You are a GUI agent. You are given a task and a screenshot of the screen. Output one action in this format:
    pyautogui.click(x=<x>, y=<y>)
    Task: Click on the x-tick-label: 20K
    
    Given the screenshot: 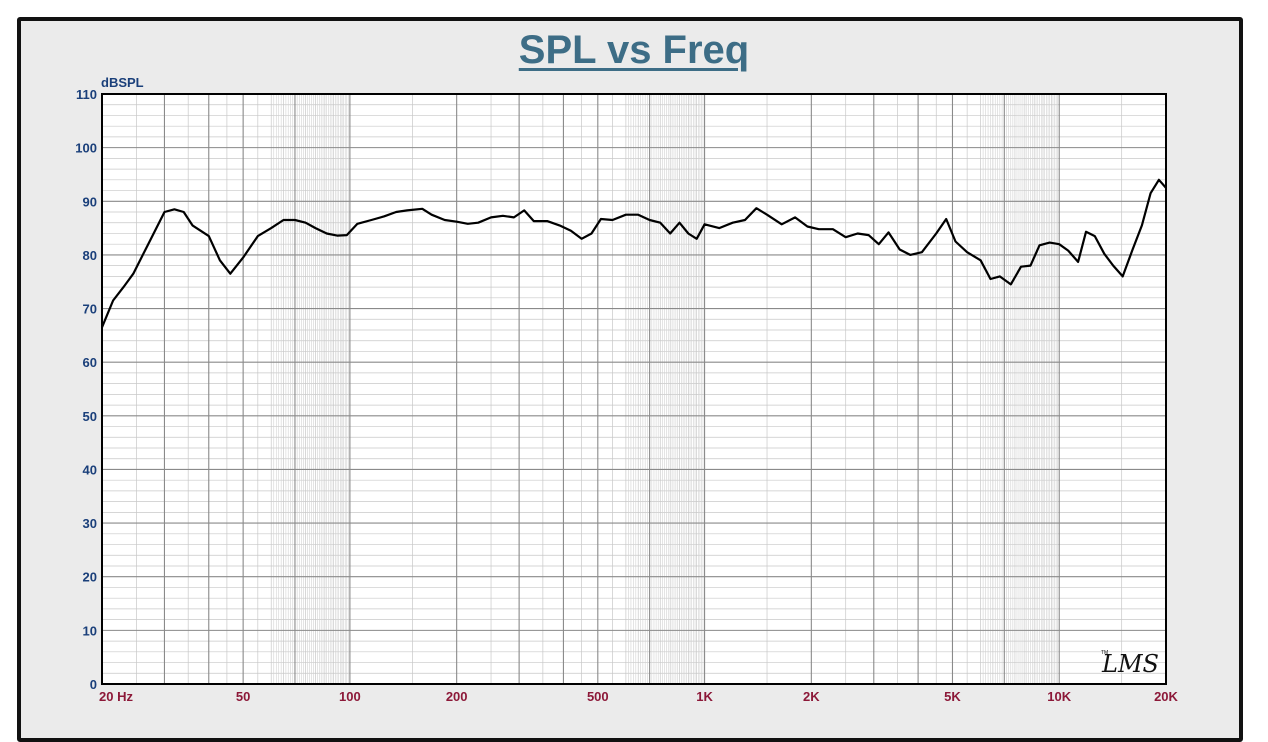 What is the action you would take?
    pyautogui.click(x=1166, y=696)
    